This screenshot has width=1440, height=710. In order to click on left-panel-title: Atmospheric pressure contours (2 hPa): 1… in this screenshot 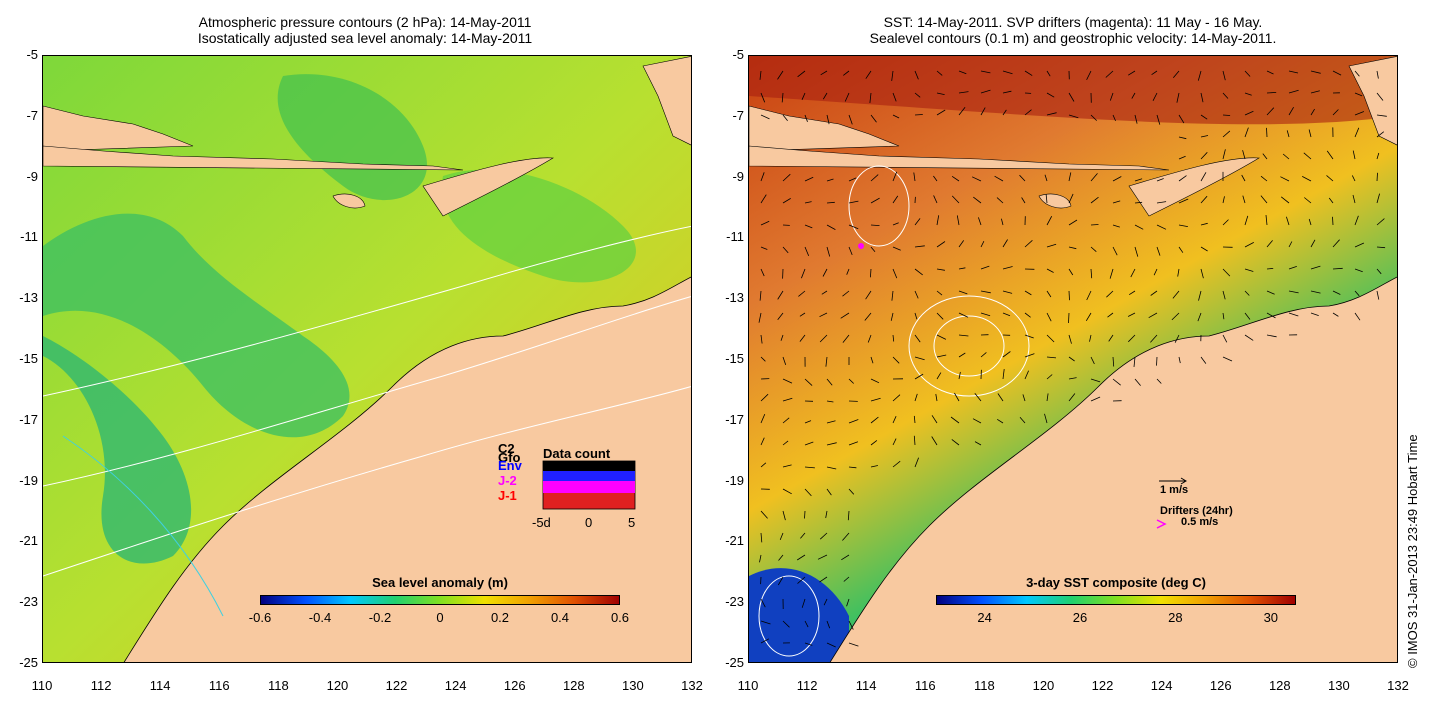, I will do `click(365, 30)`.